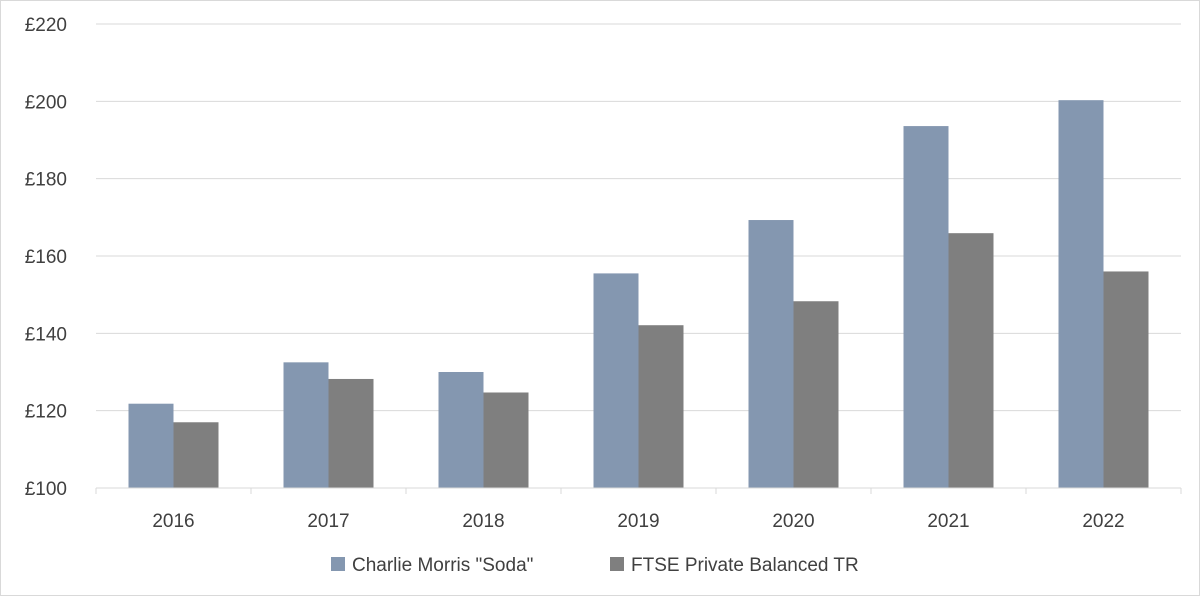  Describe the element at coordinates (1103, 521) in the screenshot. I see `x-tick-label: 2022` at that location.